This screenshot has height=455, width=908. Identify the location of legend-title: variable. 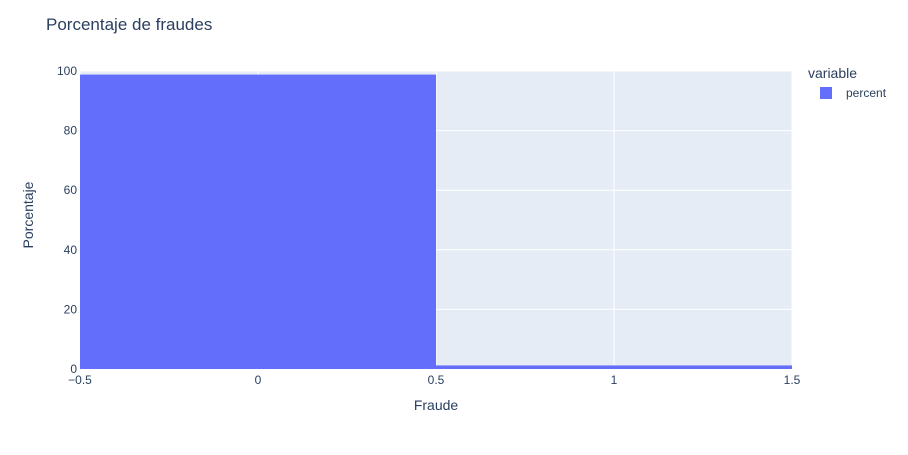
(832, 73).